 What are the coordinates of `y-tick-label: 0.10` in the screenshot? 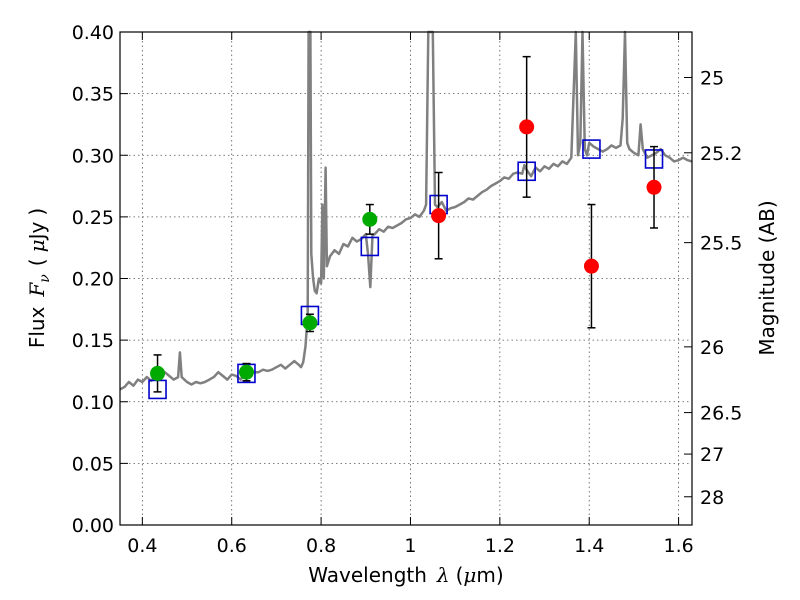 It's located at (93, 403).